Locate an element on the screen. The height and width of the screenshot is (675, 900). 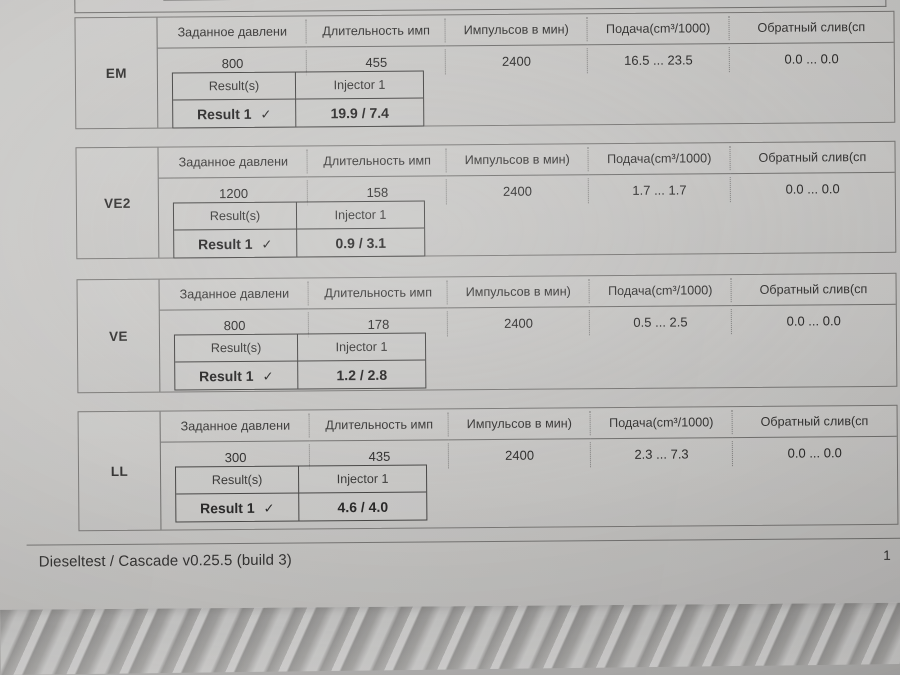
value-delivery: 0.5 ... 2.5 is located at coordinates (660, 322).